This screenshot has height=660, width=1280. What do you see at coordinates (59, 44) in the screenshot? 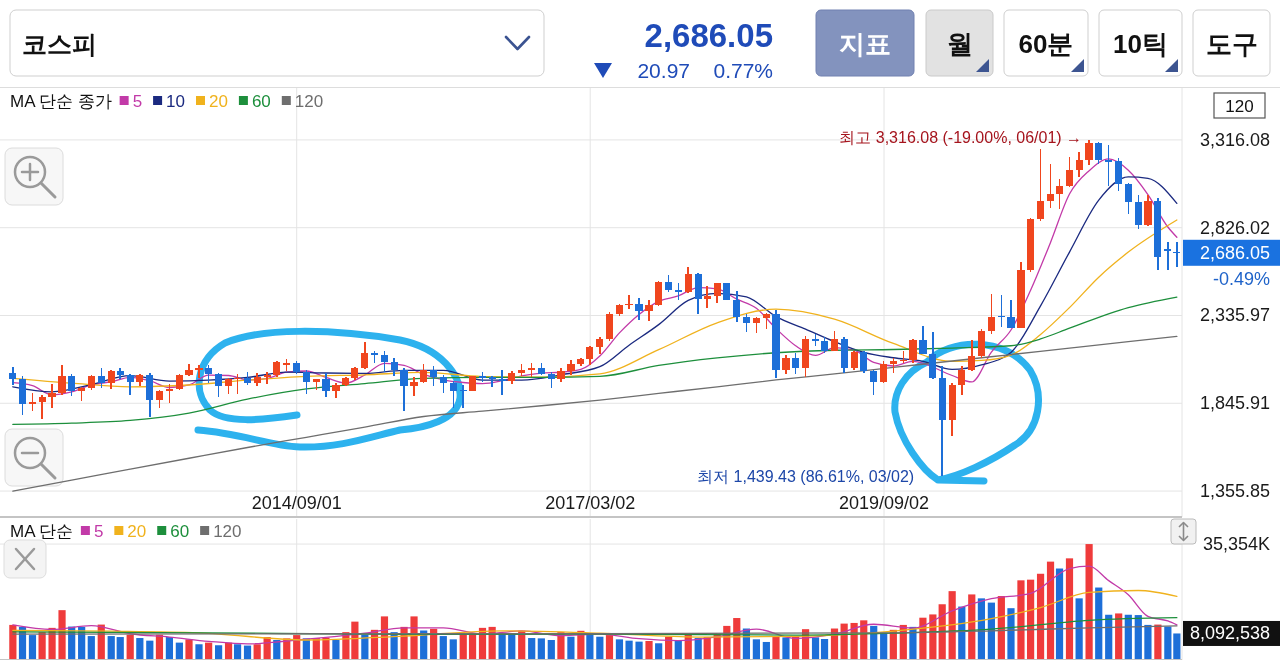
I see `text: 코스피` at bounding box center [59, 44].